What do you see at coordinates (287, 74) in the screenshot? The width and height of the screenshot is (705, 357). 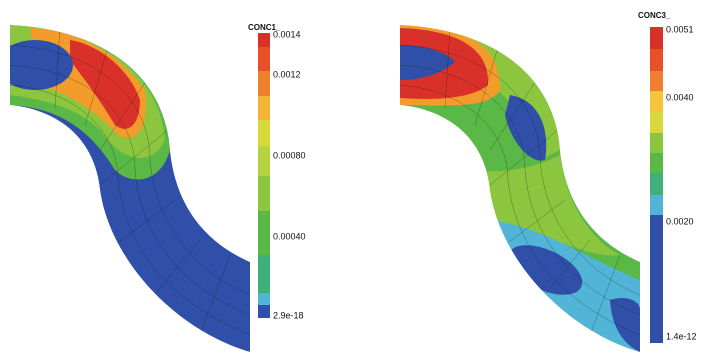 I see `colorbar-tick-label: 0.0012` at bounding box center [287, 74].